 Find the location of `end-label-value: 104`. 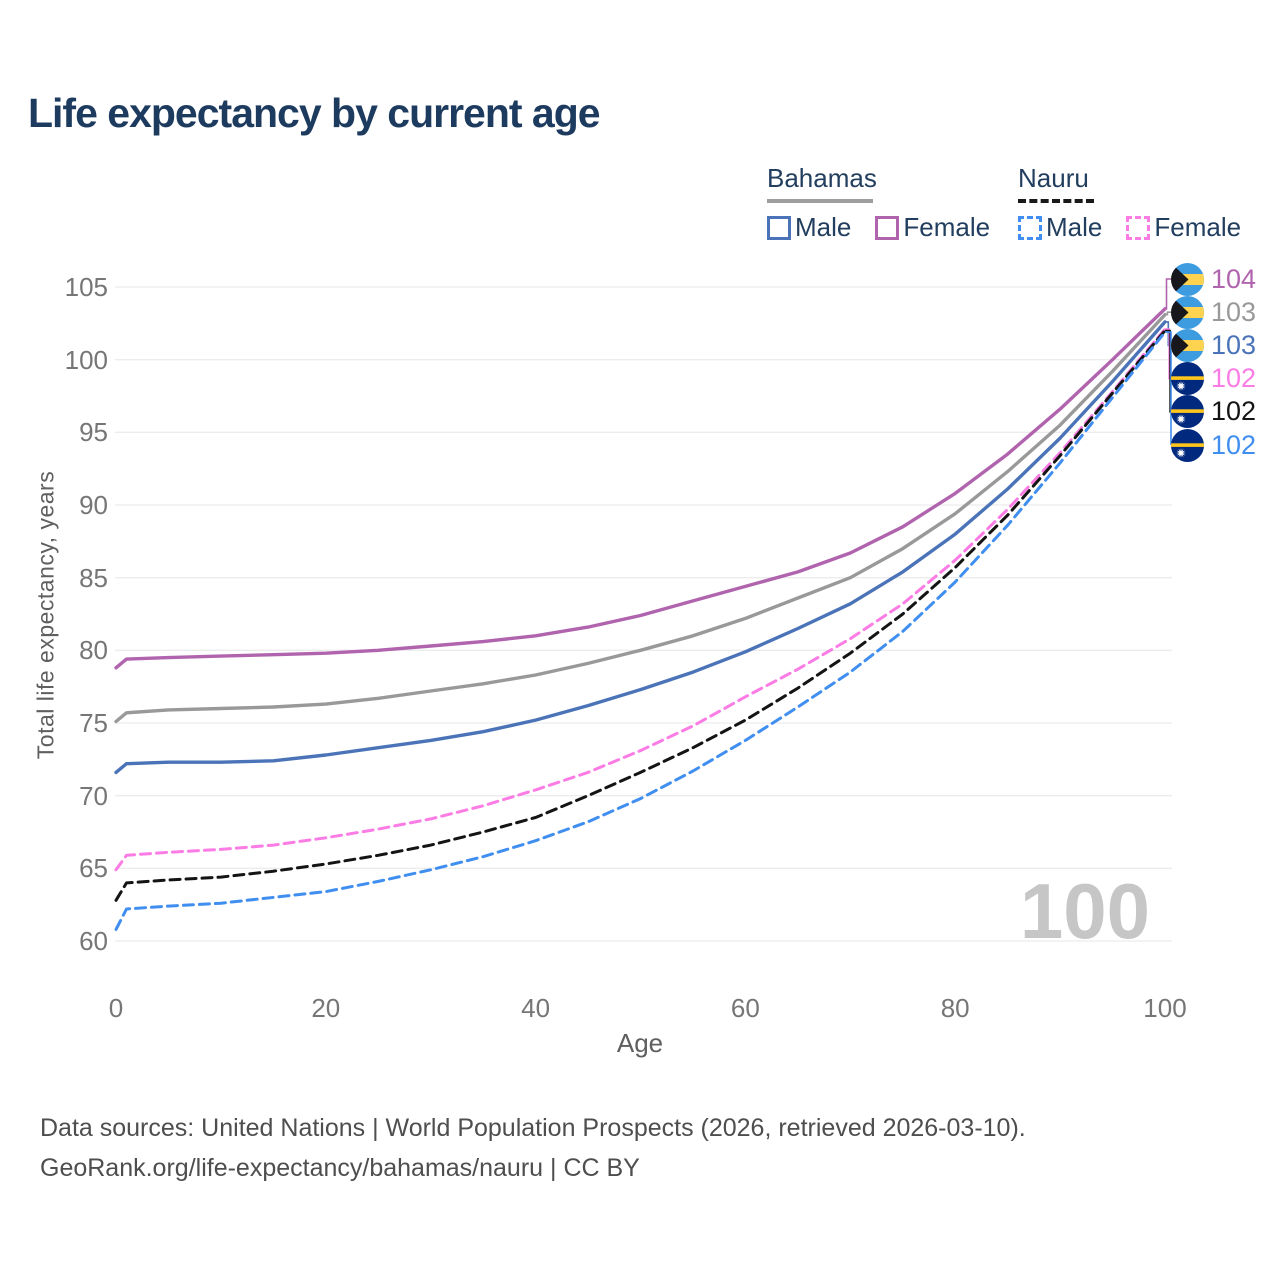

end-label-value: 104 is located at coordinates (1234, 278).